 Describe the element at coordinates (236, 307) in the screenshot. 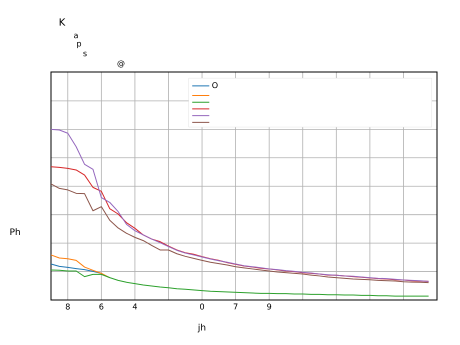

I see `x-tick-label: 7` at that location.